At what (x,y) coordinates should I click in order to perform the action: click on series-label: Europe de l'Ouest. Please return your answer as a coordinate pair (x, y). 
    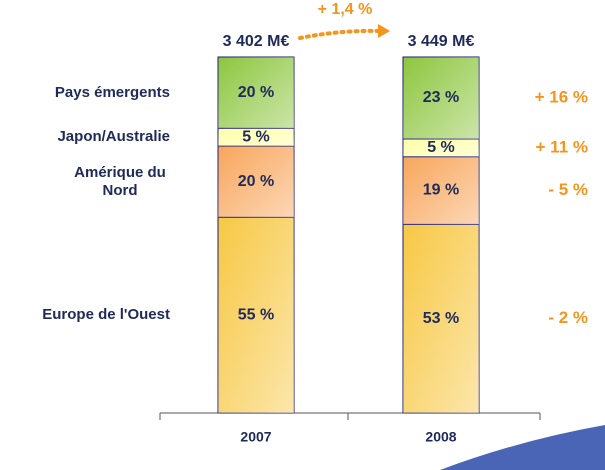
    Looking at the image, I should click on (106, 315).